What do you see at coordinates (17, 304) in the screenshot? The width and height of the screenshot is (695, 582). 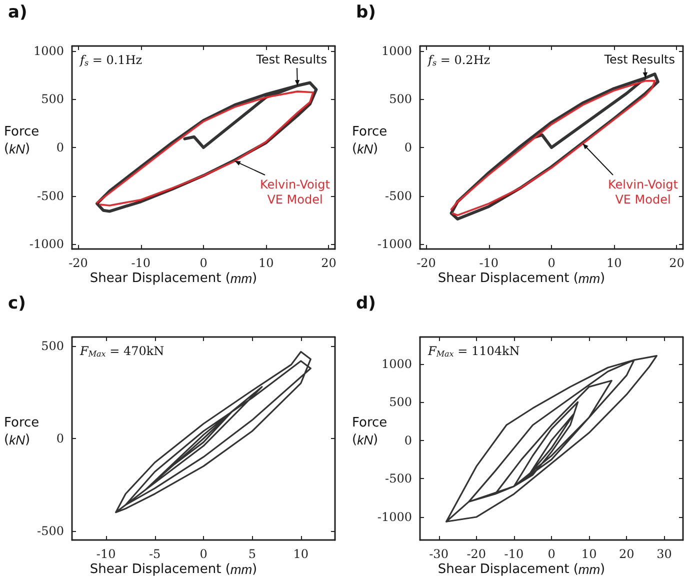 I see `chart-title: c)` at bounding box center [17, 304].